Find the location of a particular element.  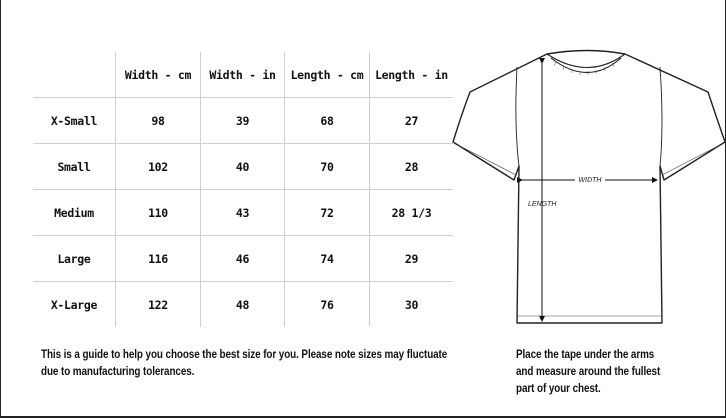

sleeve-hem-right is located at coordinates (691, 160).